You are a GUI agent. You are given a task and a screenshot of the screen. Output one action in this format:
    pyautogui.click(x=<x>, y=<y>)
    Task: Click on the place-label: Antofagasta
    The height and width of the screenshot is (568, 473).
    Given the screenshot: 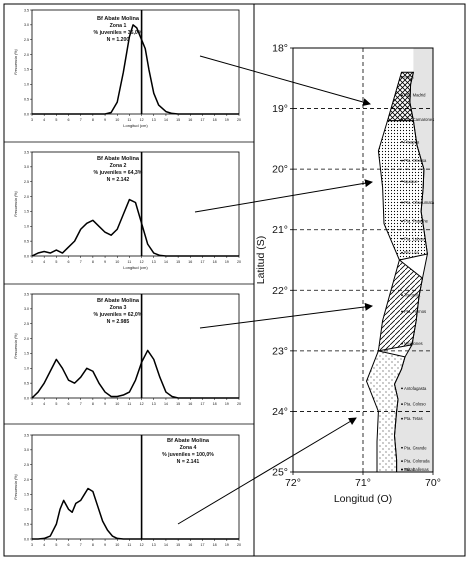 What is the action you would take?
    pyautogui.click(x=415, y=388)
    